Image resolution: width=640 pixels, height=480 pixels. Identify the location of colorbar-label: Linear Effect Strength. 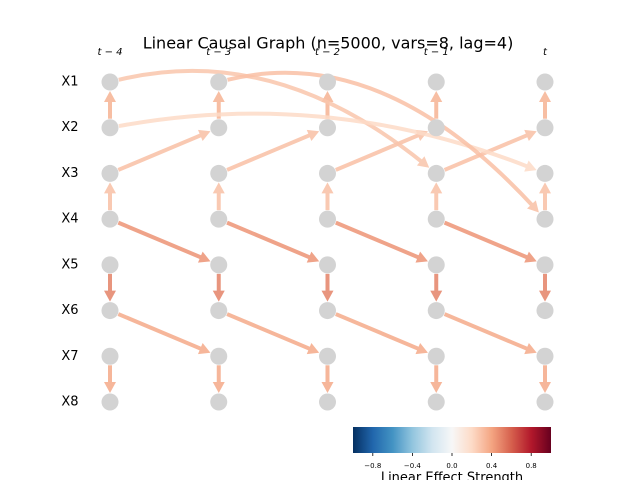
(452, 475).